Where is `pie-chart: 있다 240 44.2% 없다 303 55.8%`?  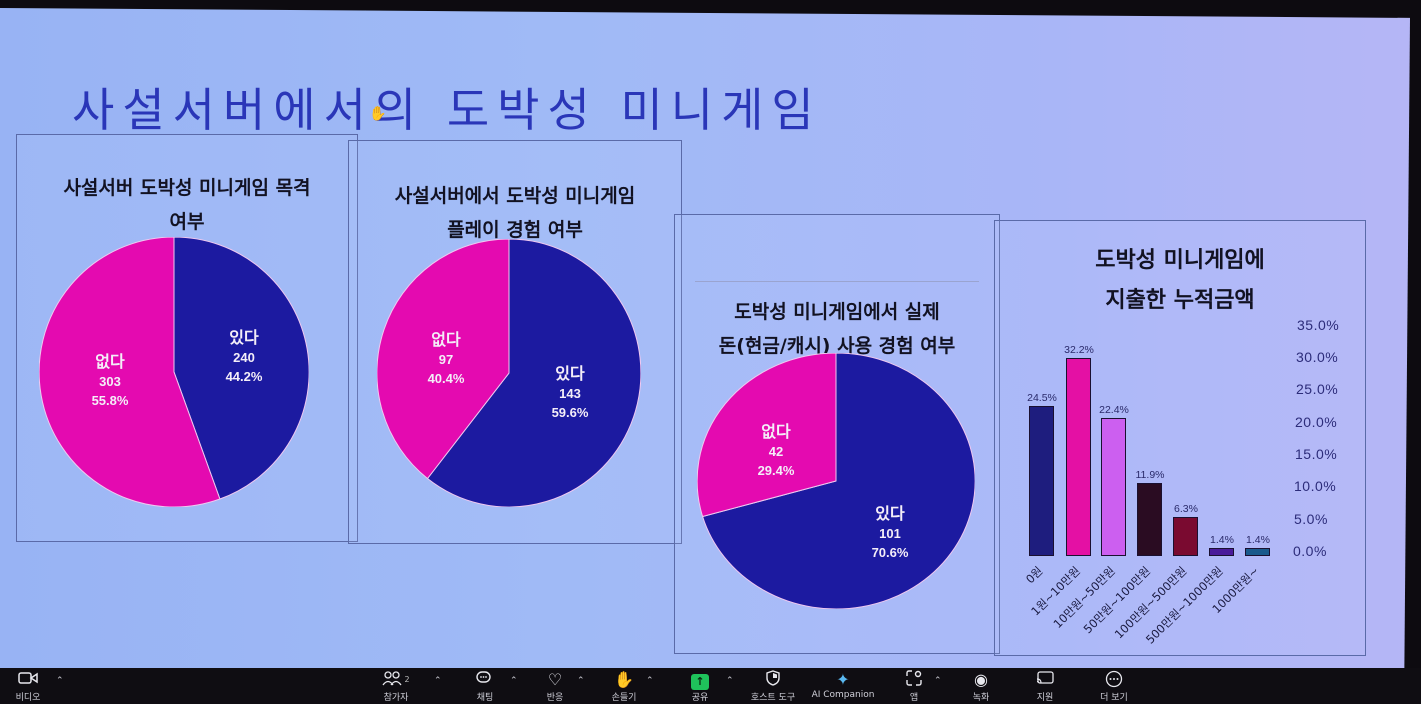 pie-chart: 있다 240 44.2% 없다 303 55.8% is located at coordinates (174, 372).